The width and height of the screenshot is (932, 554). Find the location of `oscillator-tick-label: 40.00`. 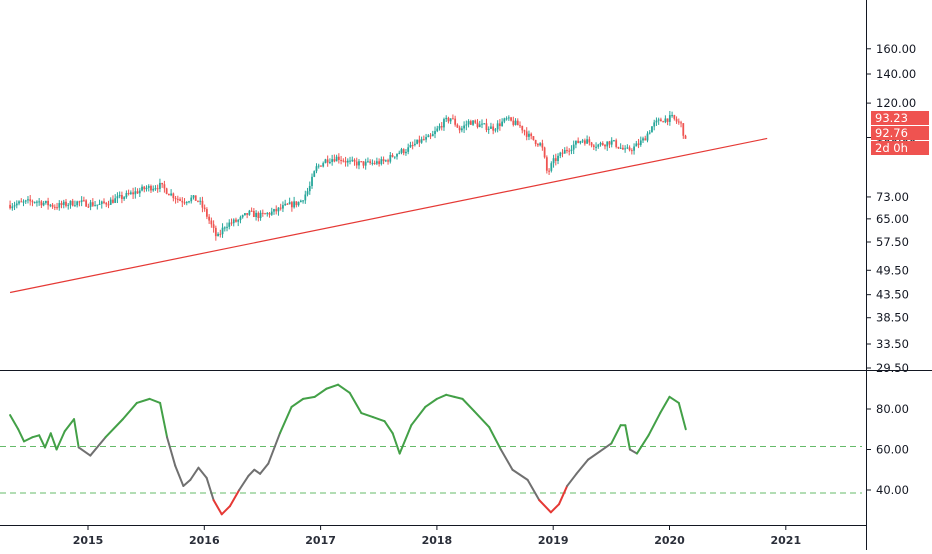

oscillator-tick-label: 40.00 is located at coordinates (892, 490).